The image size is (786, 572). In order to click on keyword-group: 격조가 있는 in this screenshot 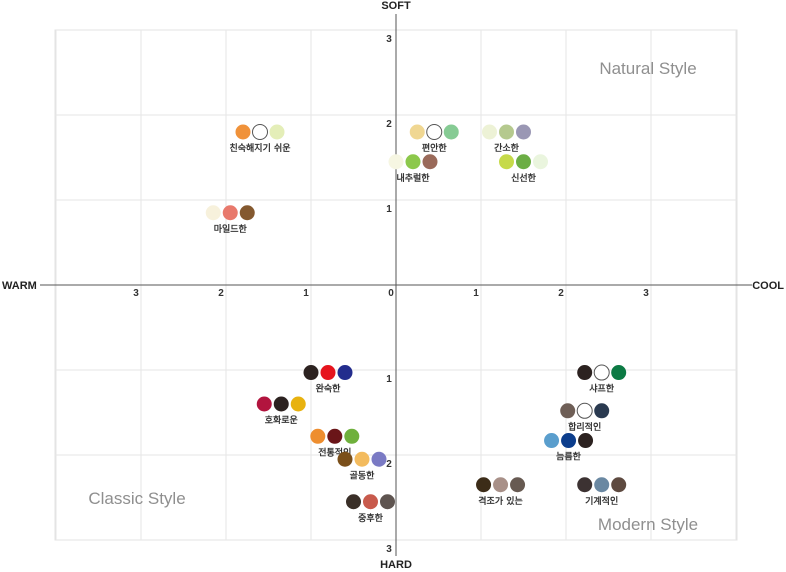, I will do `click(501, 492)`.